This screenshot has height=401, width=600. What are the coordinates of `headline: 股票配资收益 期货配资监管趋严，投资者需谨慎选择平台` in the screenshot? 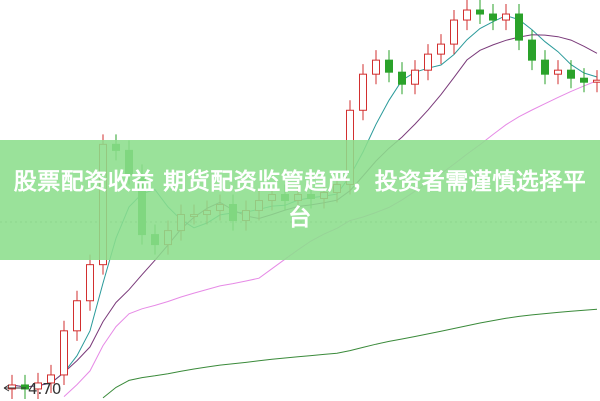 It's located at (300, 200).